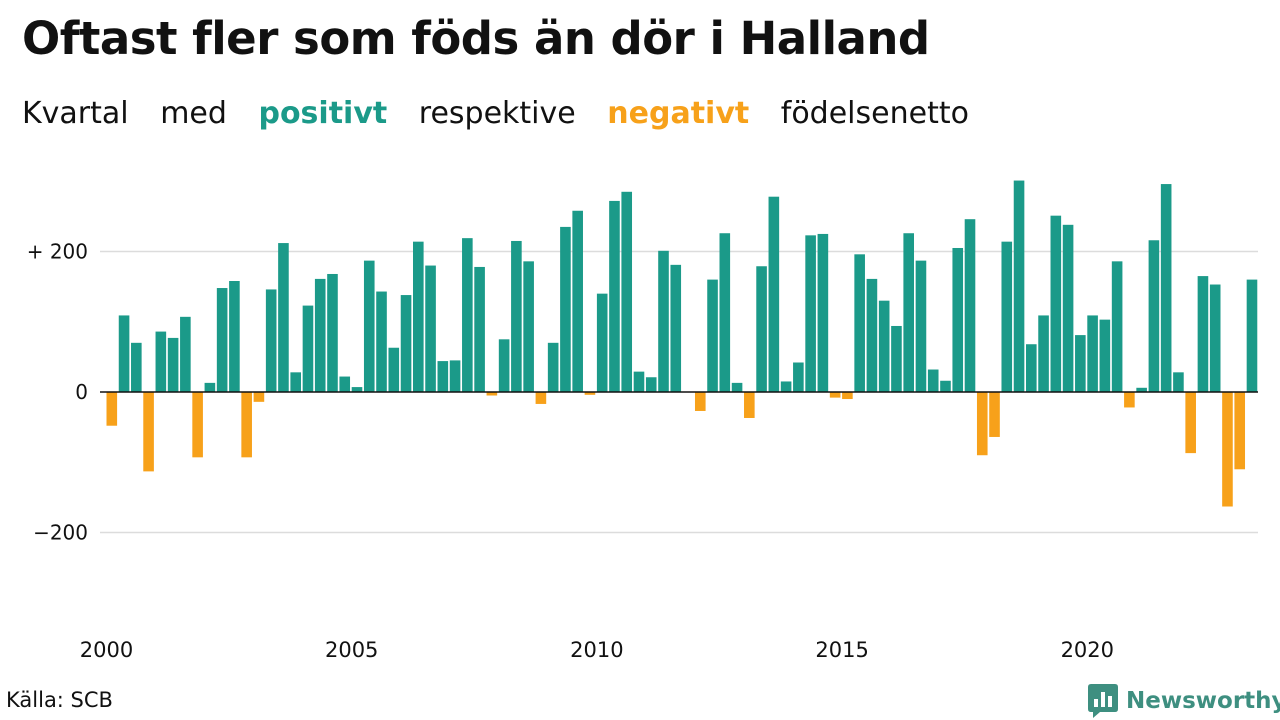 The height and width of the screenshot is (720, 1280). What do you see at coordinates (81, 392) in the screenshot?
I see `y-tick-label: 0` at bounding box center [81, 392].